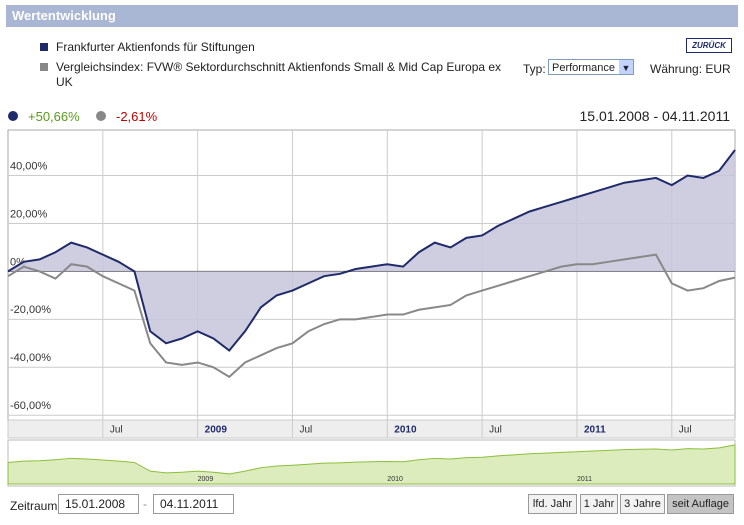 Image resolution: width=744 pixels, height=525 pixels. Describe the element at coordinates (552, 504) in the screenshot. I see `range-button: lfd. Jahr` at that location.